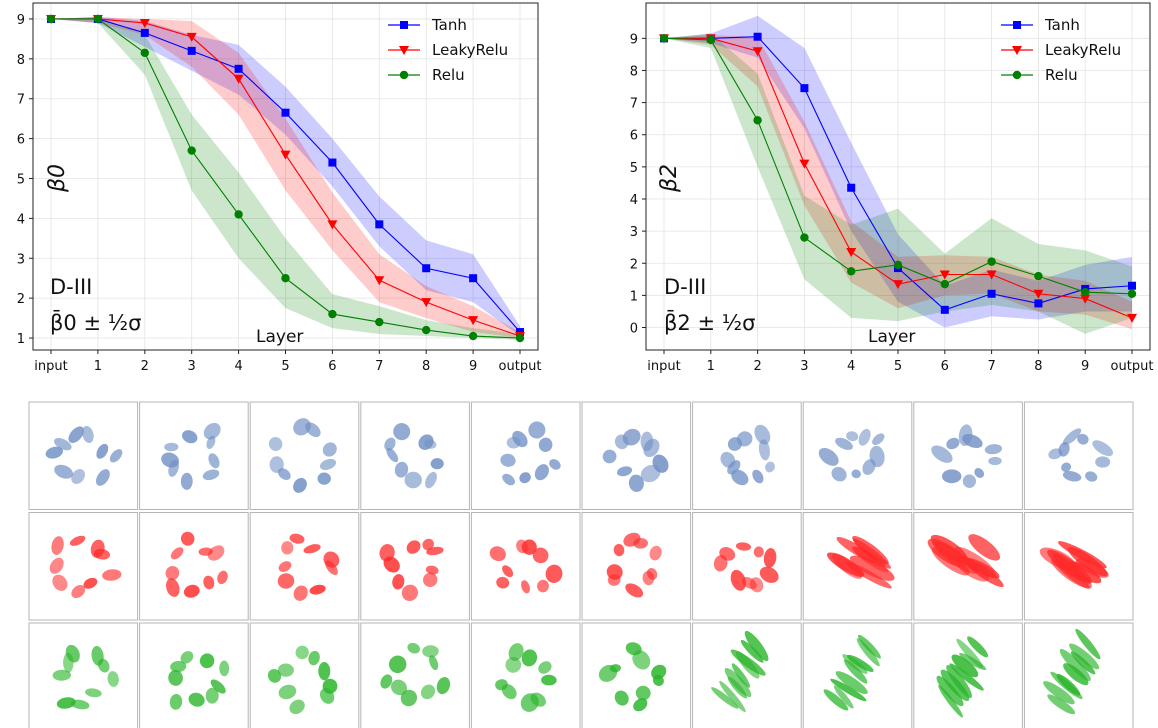 The width and height of the screenshot is (1158, 728). Describe the element at coordinates (95, 322) in the screenshot. I see `annotation-stat: β̄0 ± ½σ` at that location.